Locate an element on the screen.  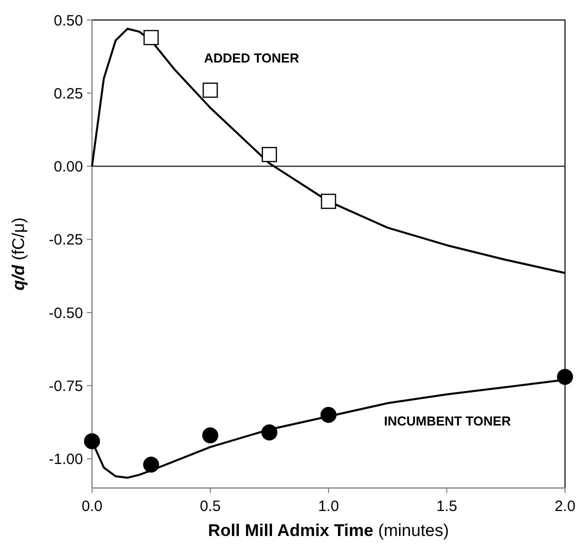
x-axis-title: Roll Mill Admix Time (minutes) is located at coordinates (328, 530).